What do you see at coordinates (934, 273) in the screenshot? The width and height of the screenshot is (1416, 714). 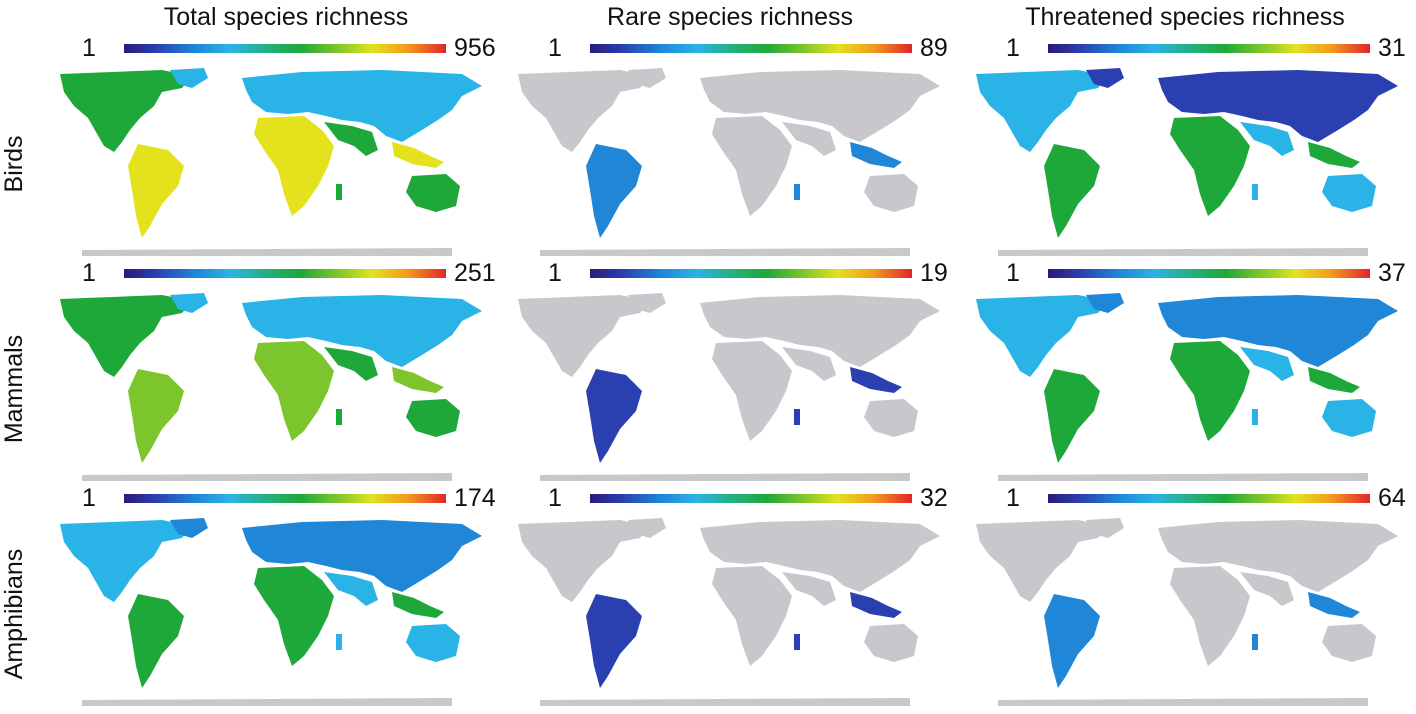 I see `legend-max: 19` at bounding box center [934, 273].